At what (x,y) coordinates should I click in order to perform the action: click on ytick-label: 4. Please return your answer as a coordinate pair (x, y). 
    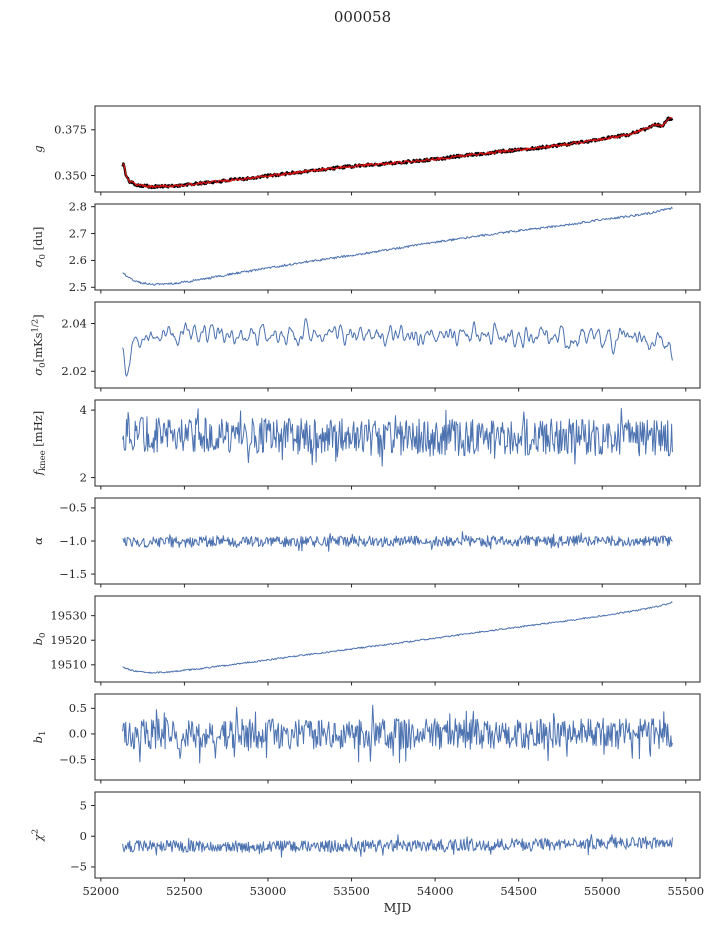
    Looking at the image, I should click on (83, 410).